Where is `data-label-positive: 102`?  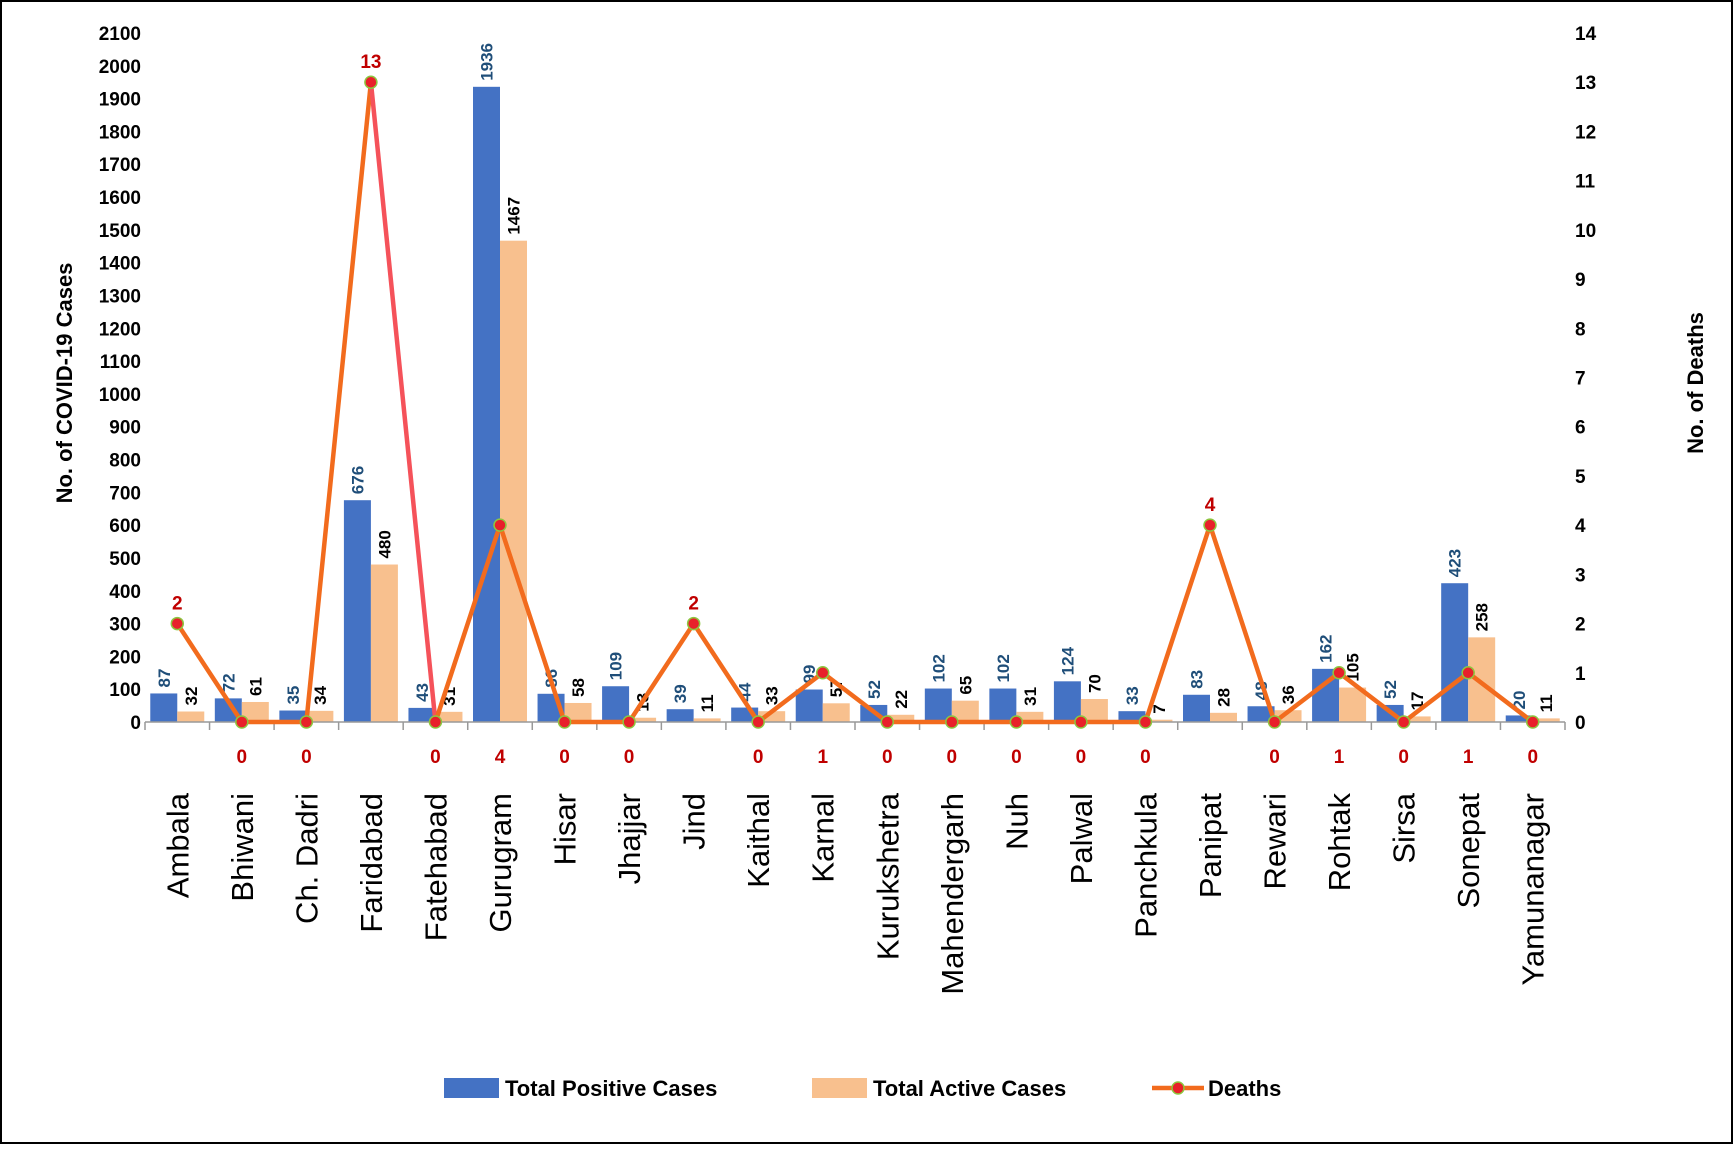 data-label-positive: 102 is located at coordinates (938, 668).